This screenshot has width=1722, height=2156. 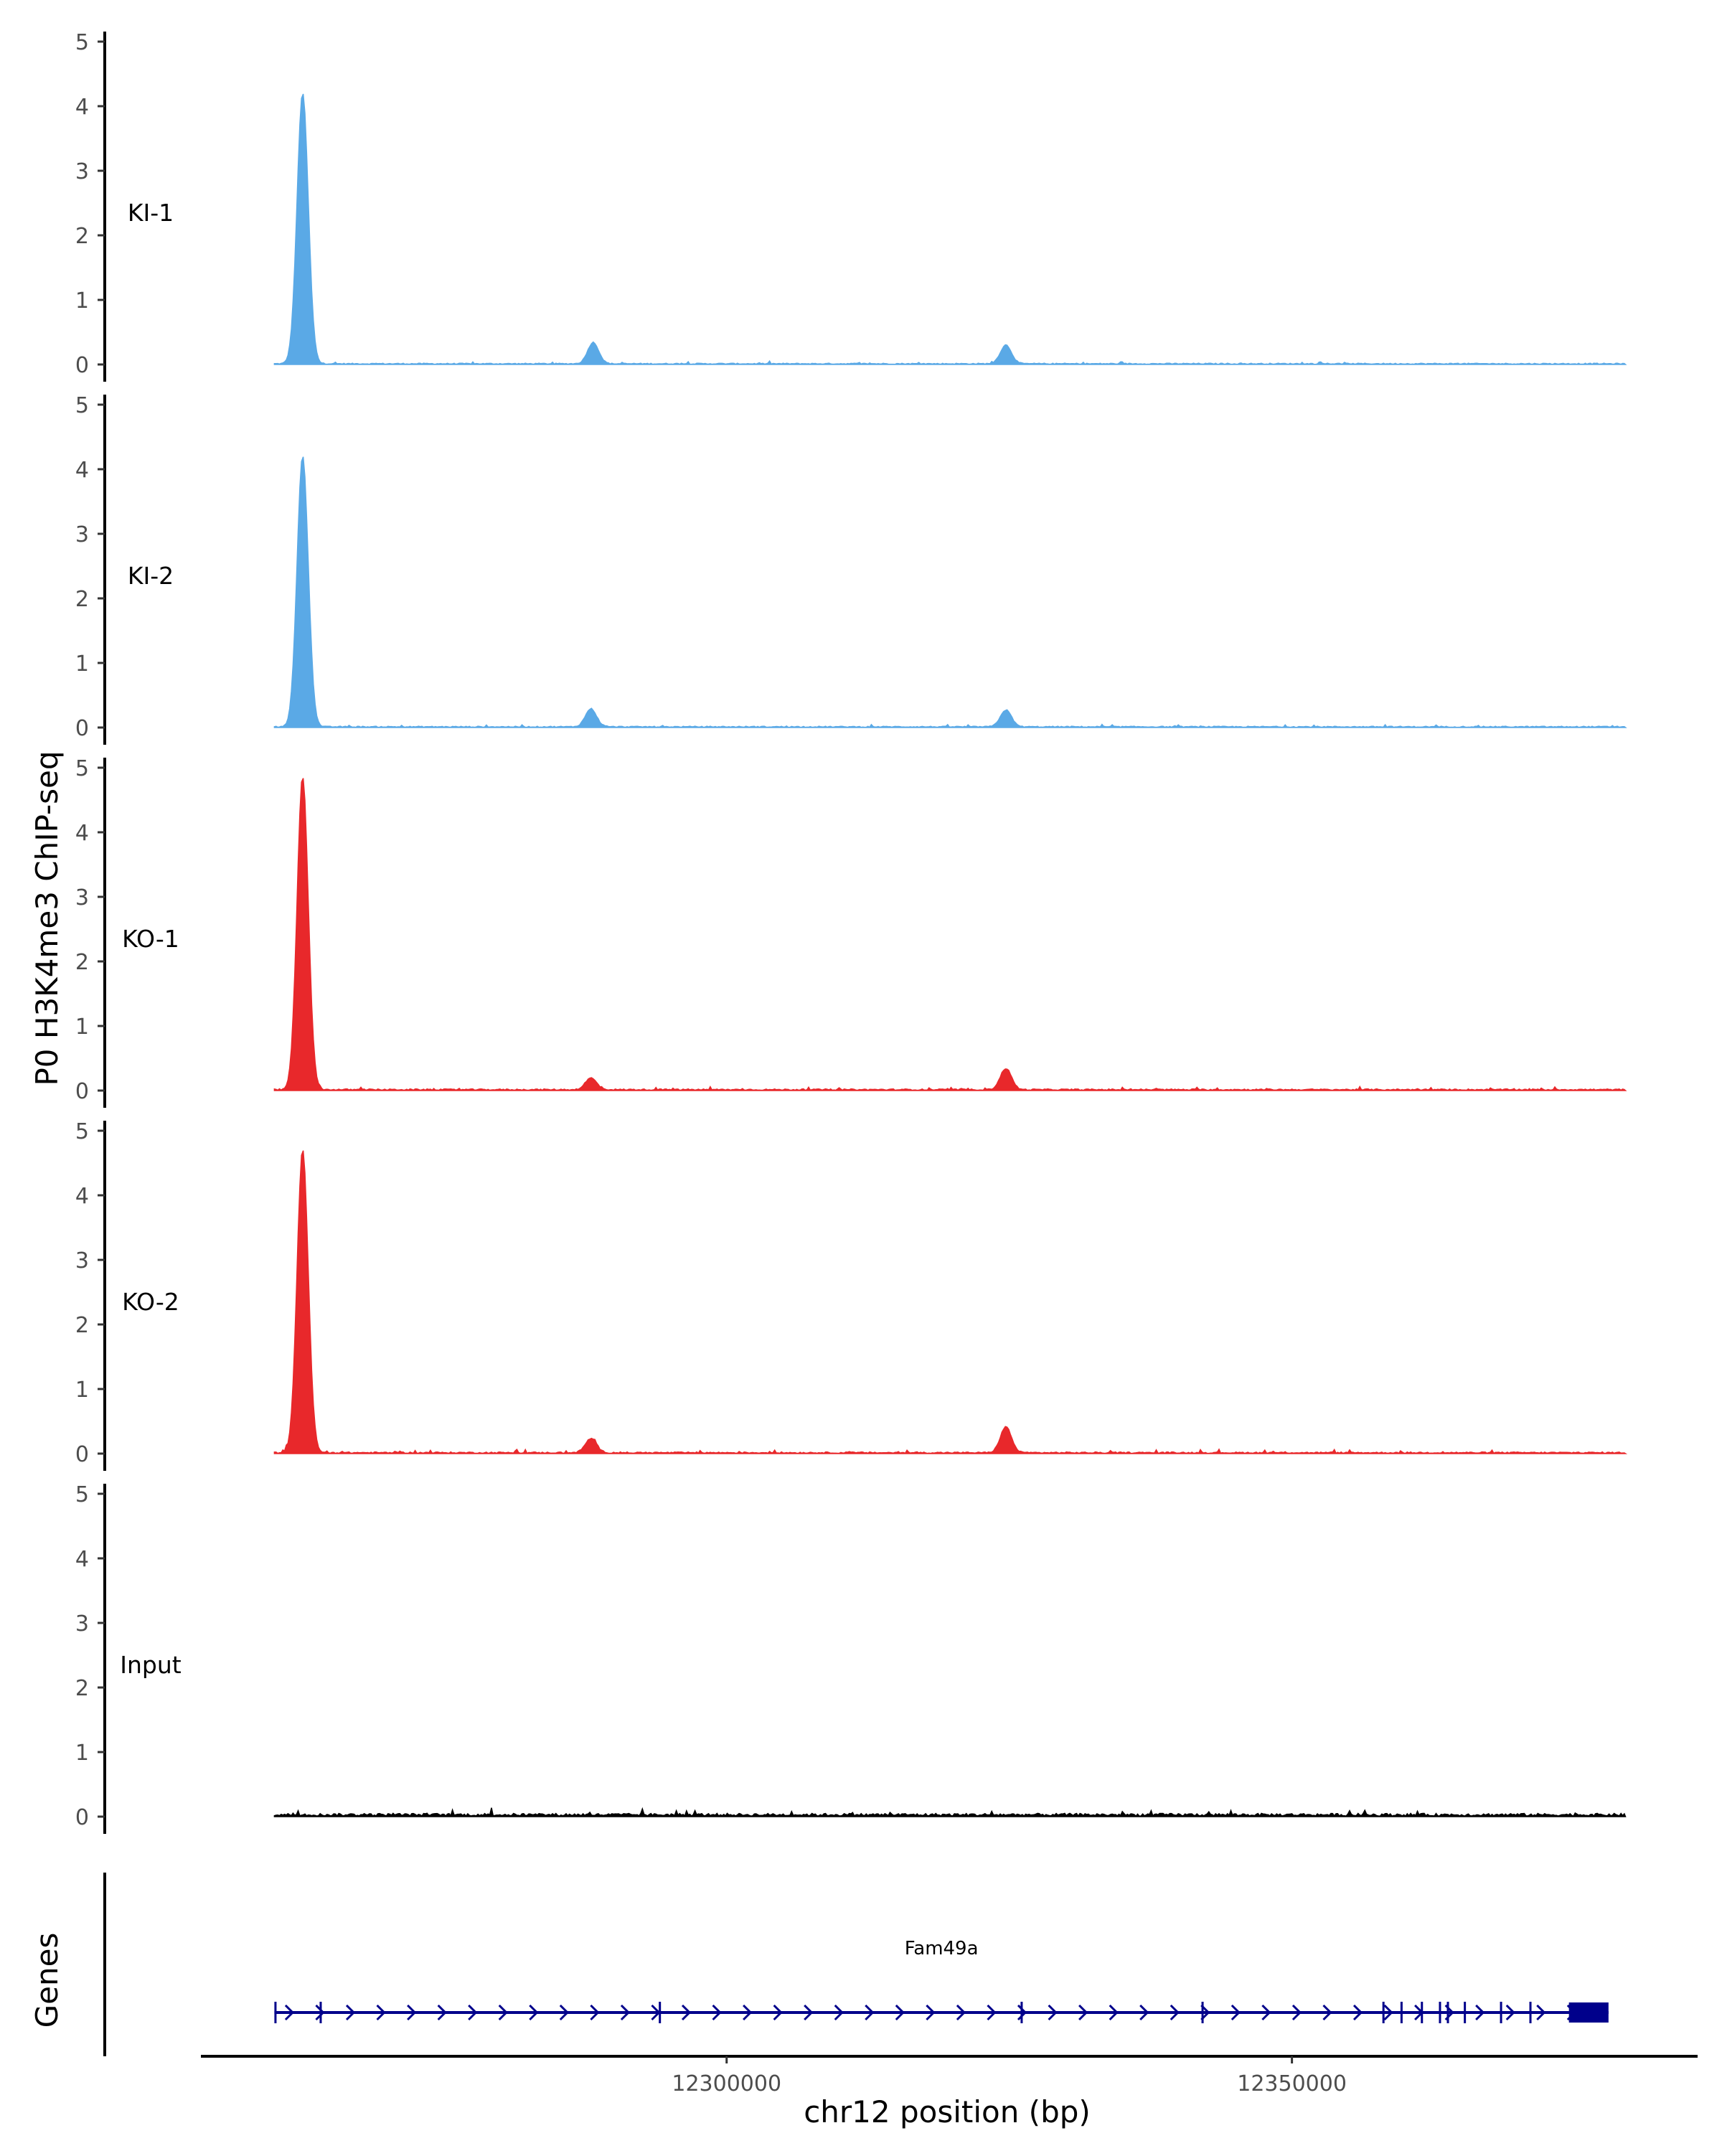 What do you see at coordinates (47, 1980) in the screenshot?
I see `genes-axis-title: Genes` at bounding box center [47, 1980].